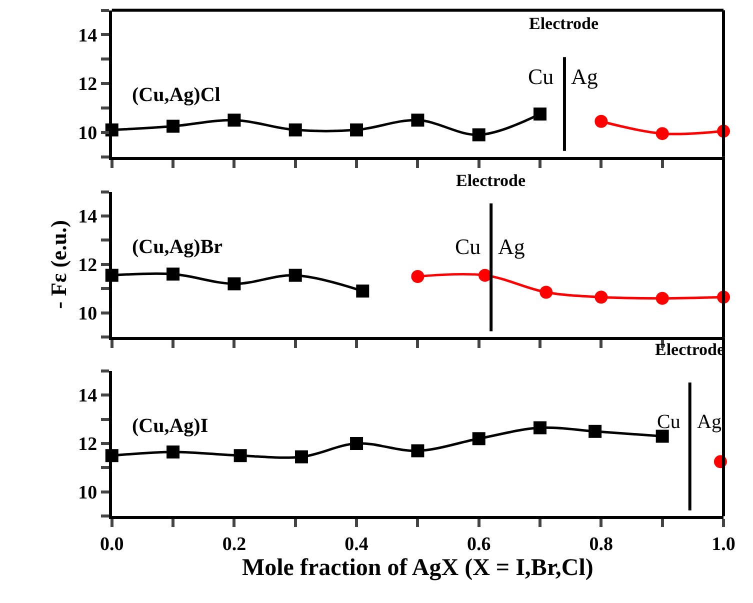 The width and height of the screenshot is (753, 603). What do you see at coordinates (356, 544) in the screenshot?
I see `x-tick-label: 0.4` at bounding box center [356, 544].